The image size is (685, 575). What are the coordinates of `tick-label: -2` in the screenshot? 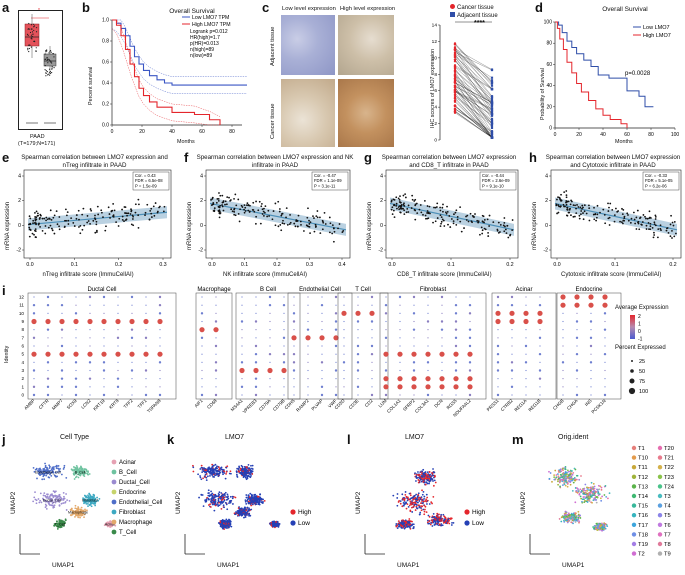 It's located at (200, 251).